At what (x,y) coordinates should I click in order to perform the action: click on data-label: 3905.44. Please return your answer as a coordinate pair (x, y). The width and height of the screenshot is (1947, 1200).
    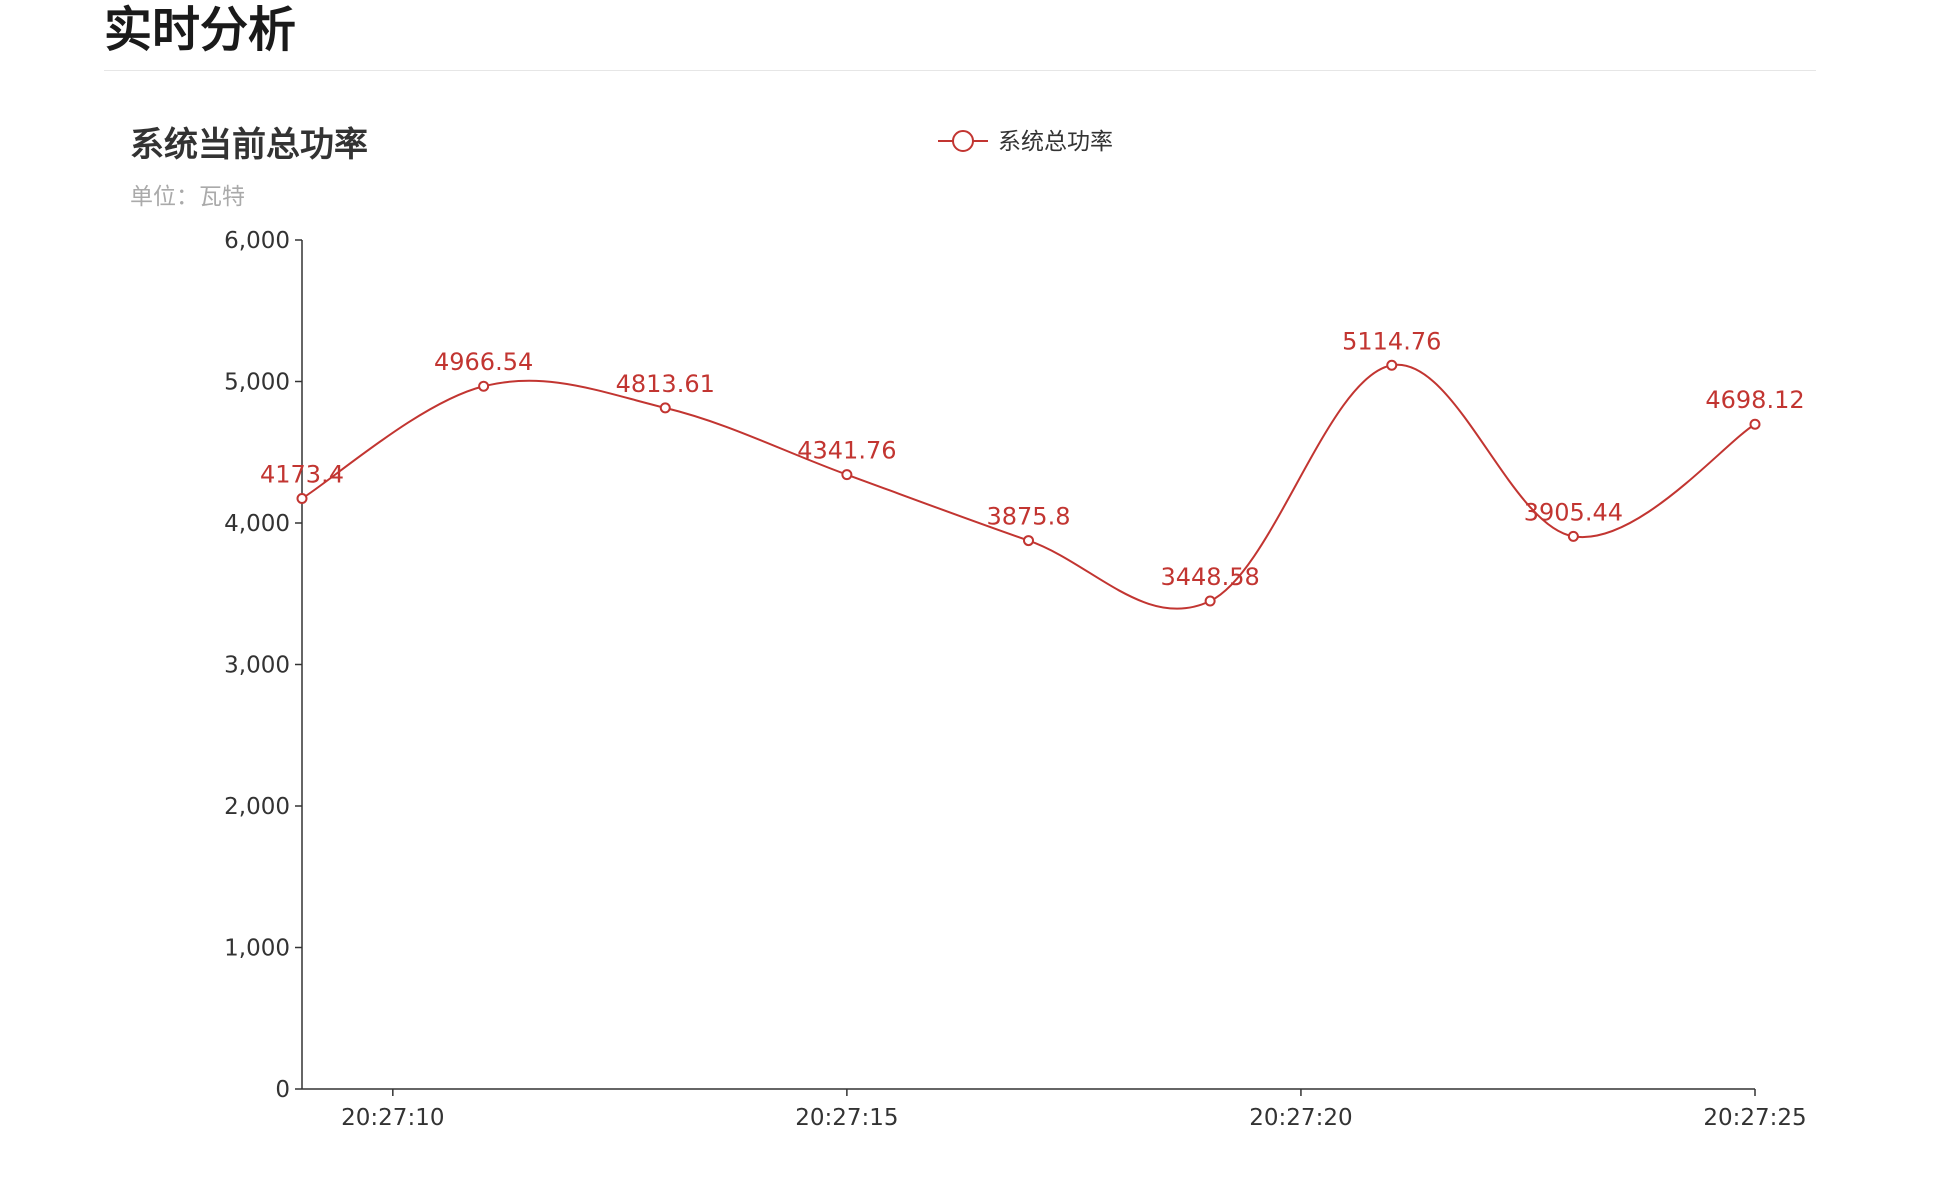
    Looking at the image, I should click on (1573, 512).